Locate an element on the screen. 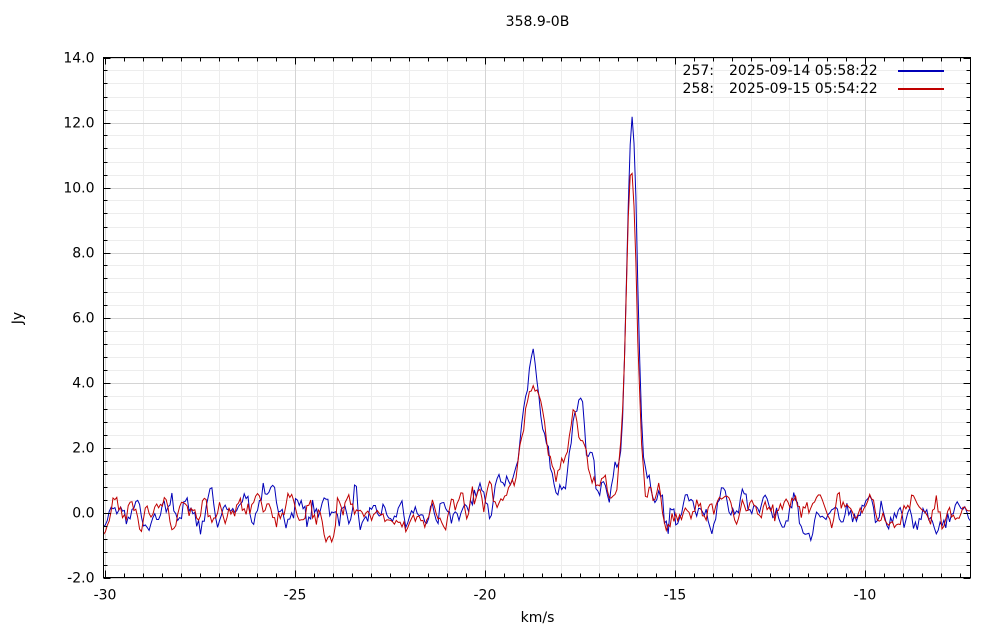  y-tick-label: 2.0 is located at coordinates (83, 449).